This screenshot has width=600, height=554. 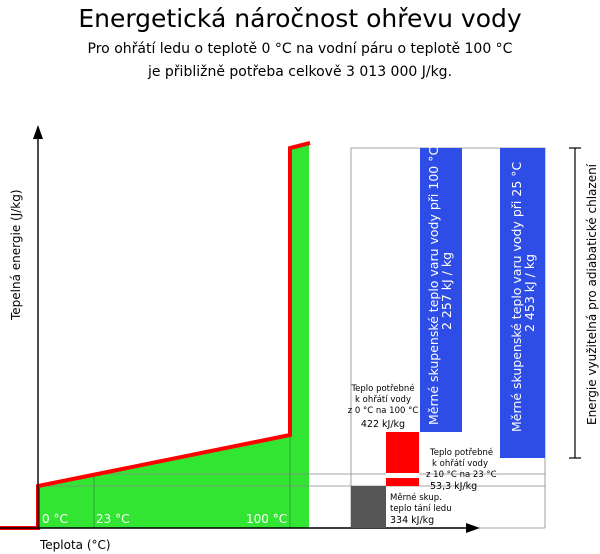 What do you see at coordinates (461, 475) in the screenshot?
I see `heating-10-23-text-3: z 10 °C na 23 °C` at bounding box center [461, 475].